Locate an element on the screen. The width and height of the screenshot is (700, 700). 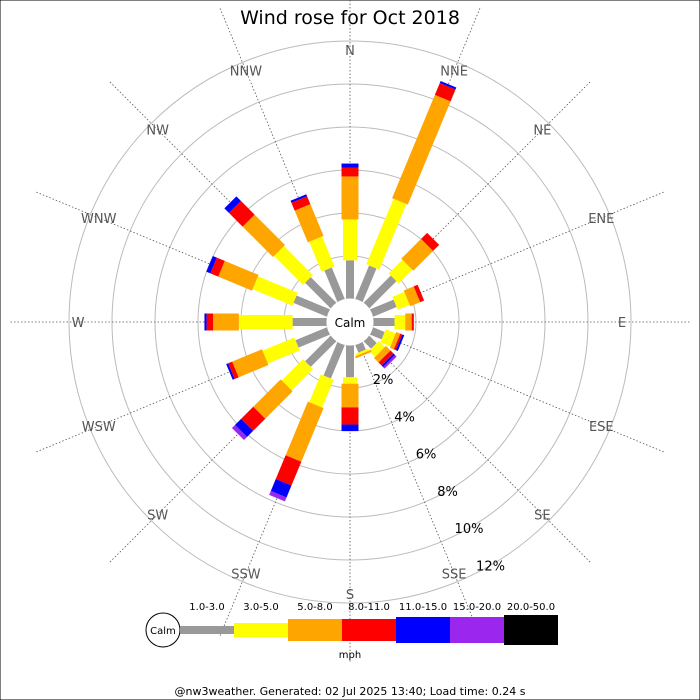
bar-ene-5.0-8.0 is located at coordinates (412, 296).